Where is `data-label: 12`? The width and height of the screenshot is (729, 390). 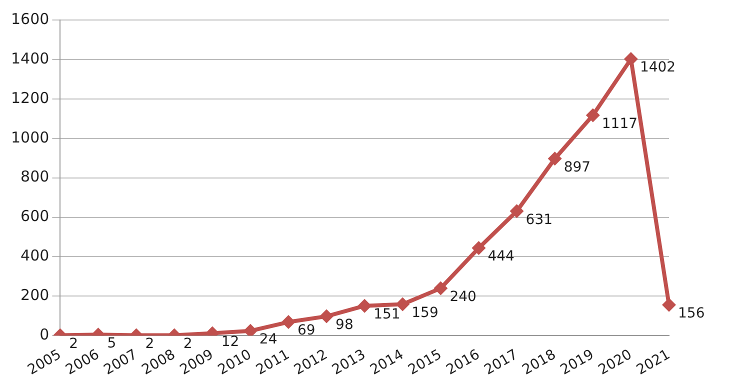 data-label: 12 is located at coordinates (230, 342).